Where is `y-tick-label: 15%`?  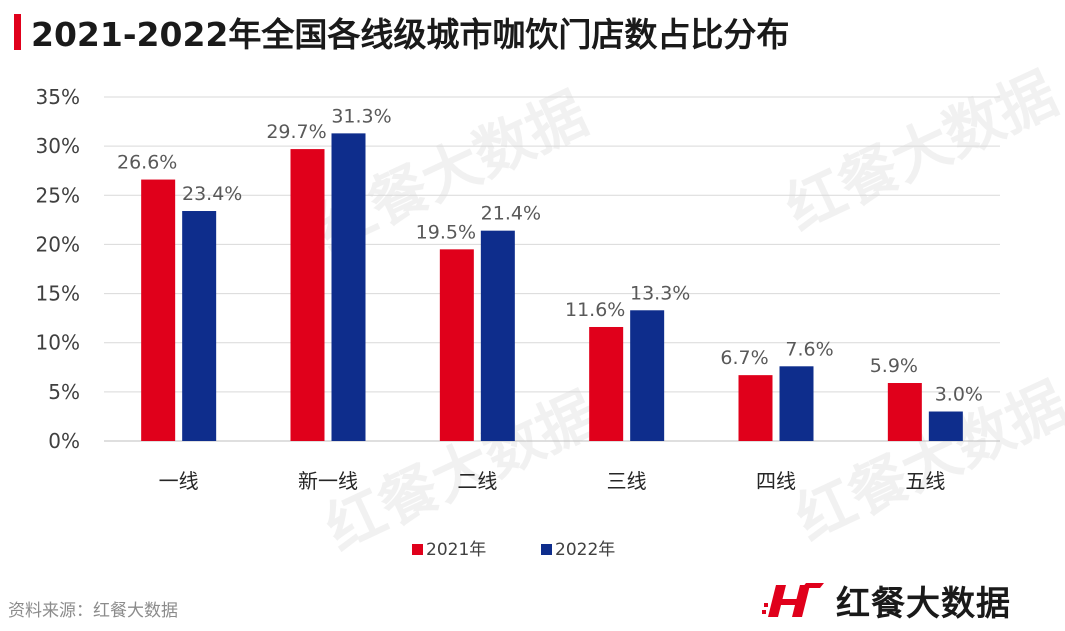 y-tick-label: 15% is located at coordinates (58, 294).